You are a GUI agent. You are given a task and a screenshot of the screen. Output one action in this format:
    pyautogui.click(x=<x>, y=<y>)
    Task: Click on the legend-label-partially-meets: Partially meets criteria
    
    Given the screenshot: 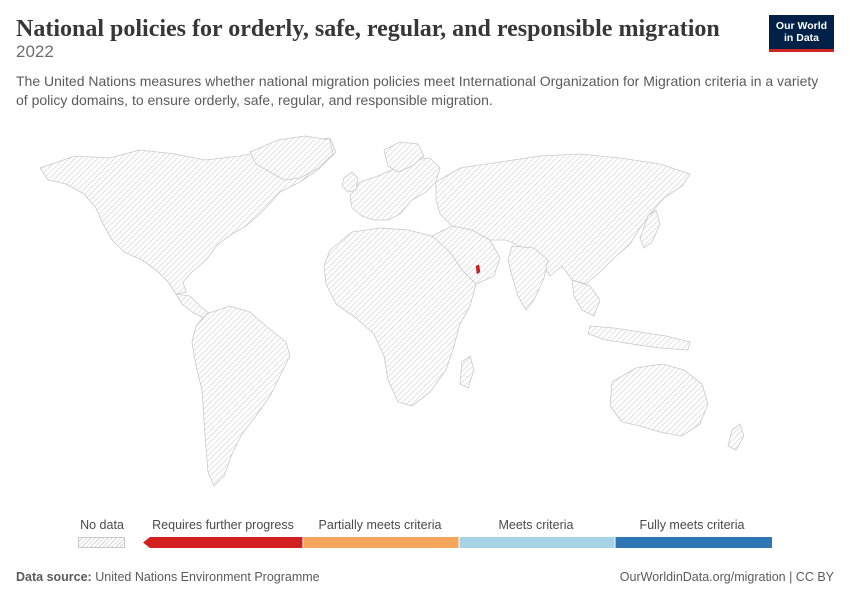 What is the action you would take?
    pyautogui.click(x=380, y=525)
    